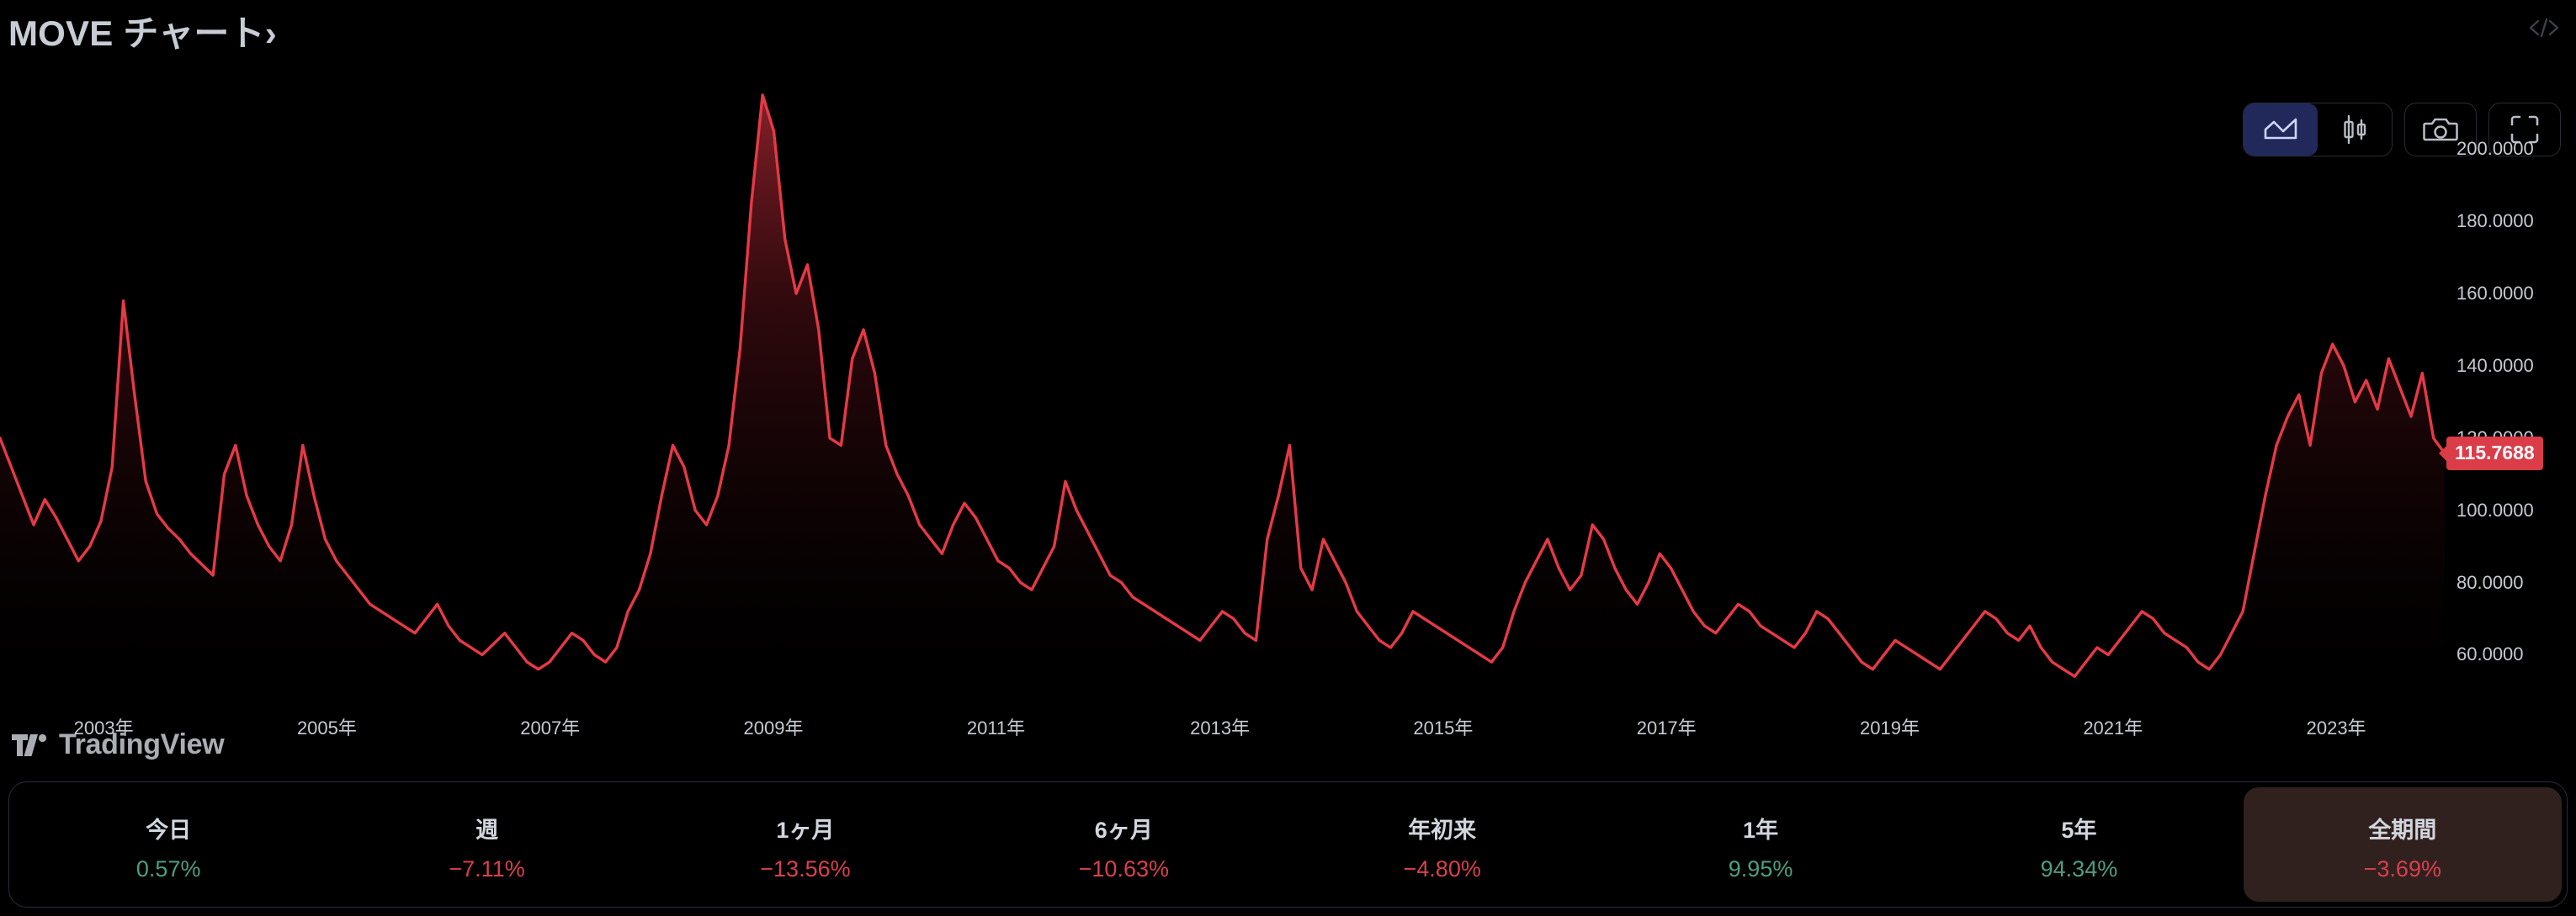 The image size is (2576, 916). I want to click on time-axis-tick: 2021年, so click(2113, 728).